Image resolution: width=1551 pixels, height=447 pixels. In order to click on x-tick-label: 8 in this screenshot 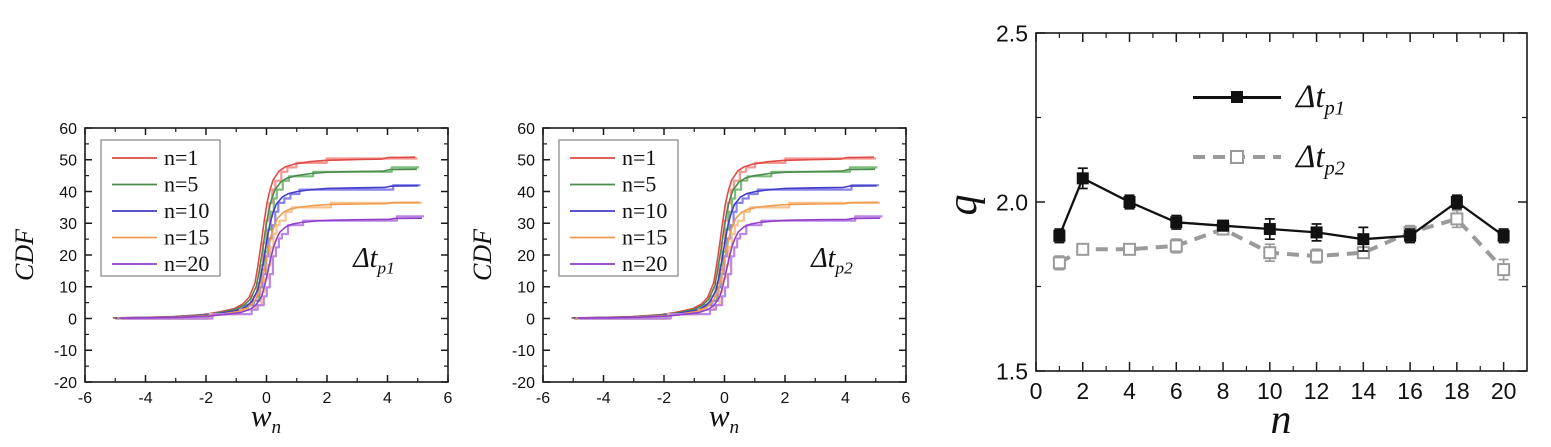, I will do `click(1223, 391)`.